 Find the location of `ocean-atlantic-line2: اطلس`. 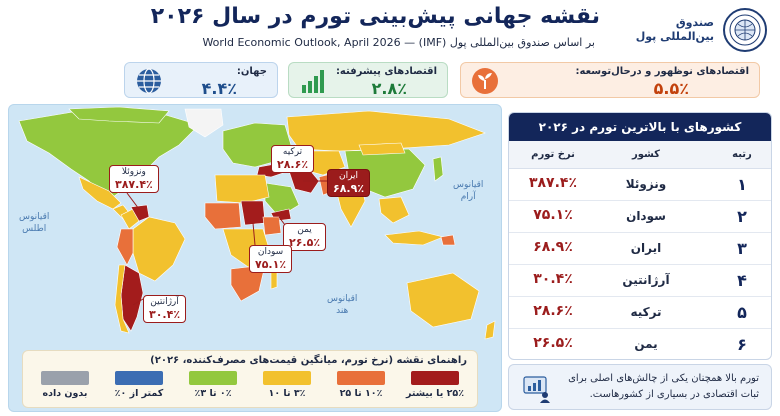

ocean-atlantic-line2: اطلس is located at coordinates (34, 229).